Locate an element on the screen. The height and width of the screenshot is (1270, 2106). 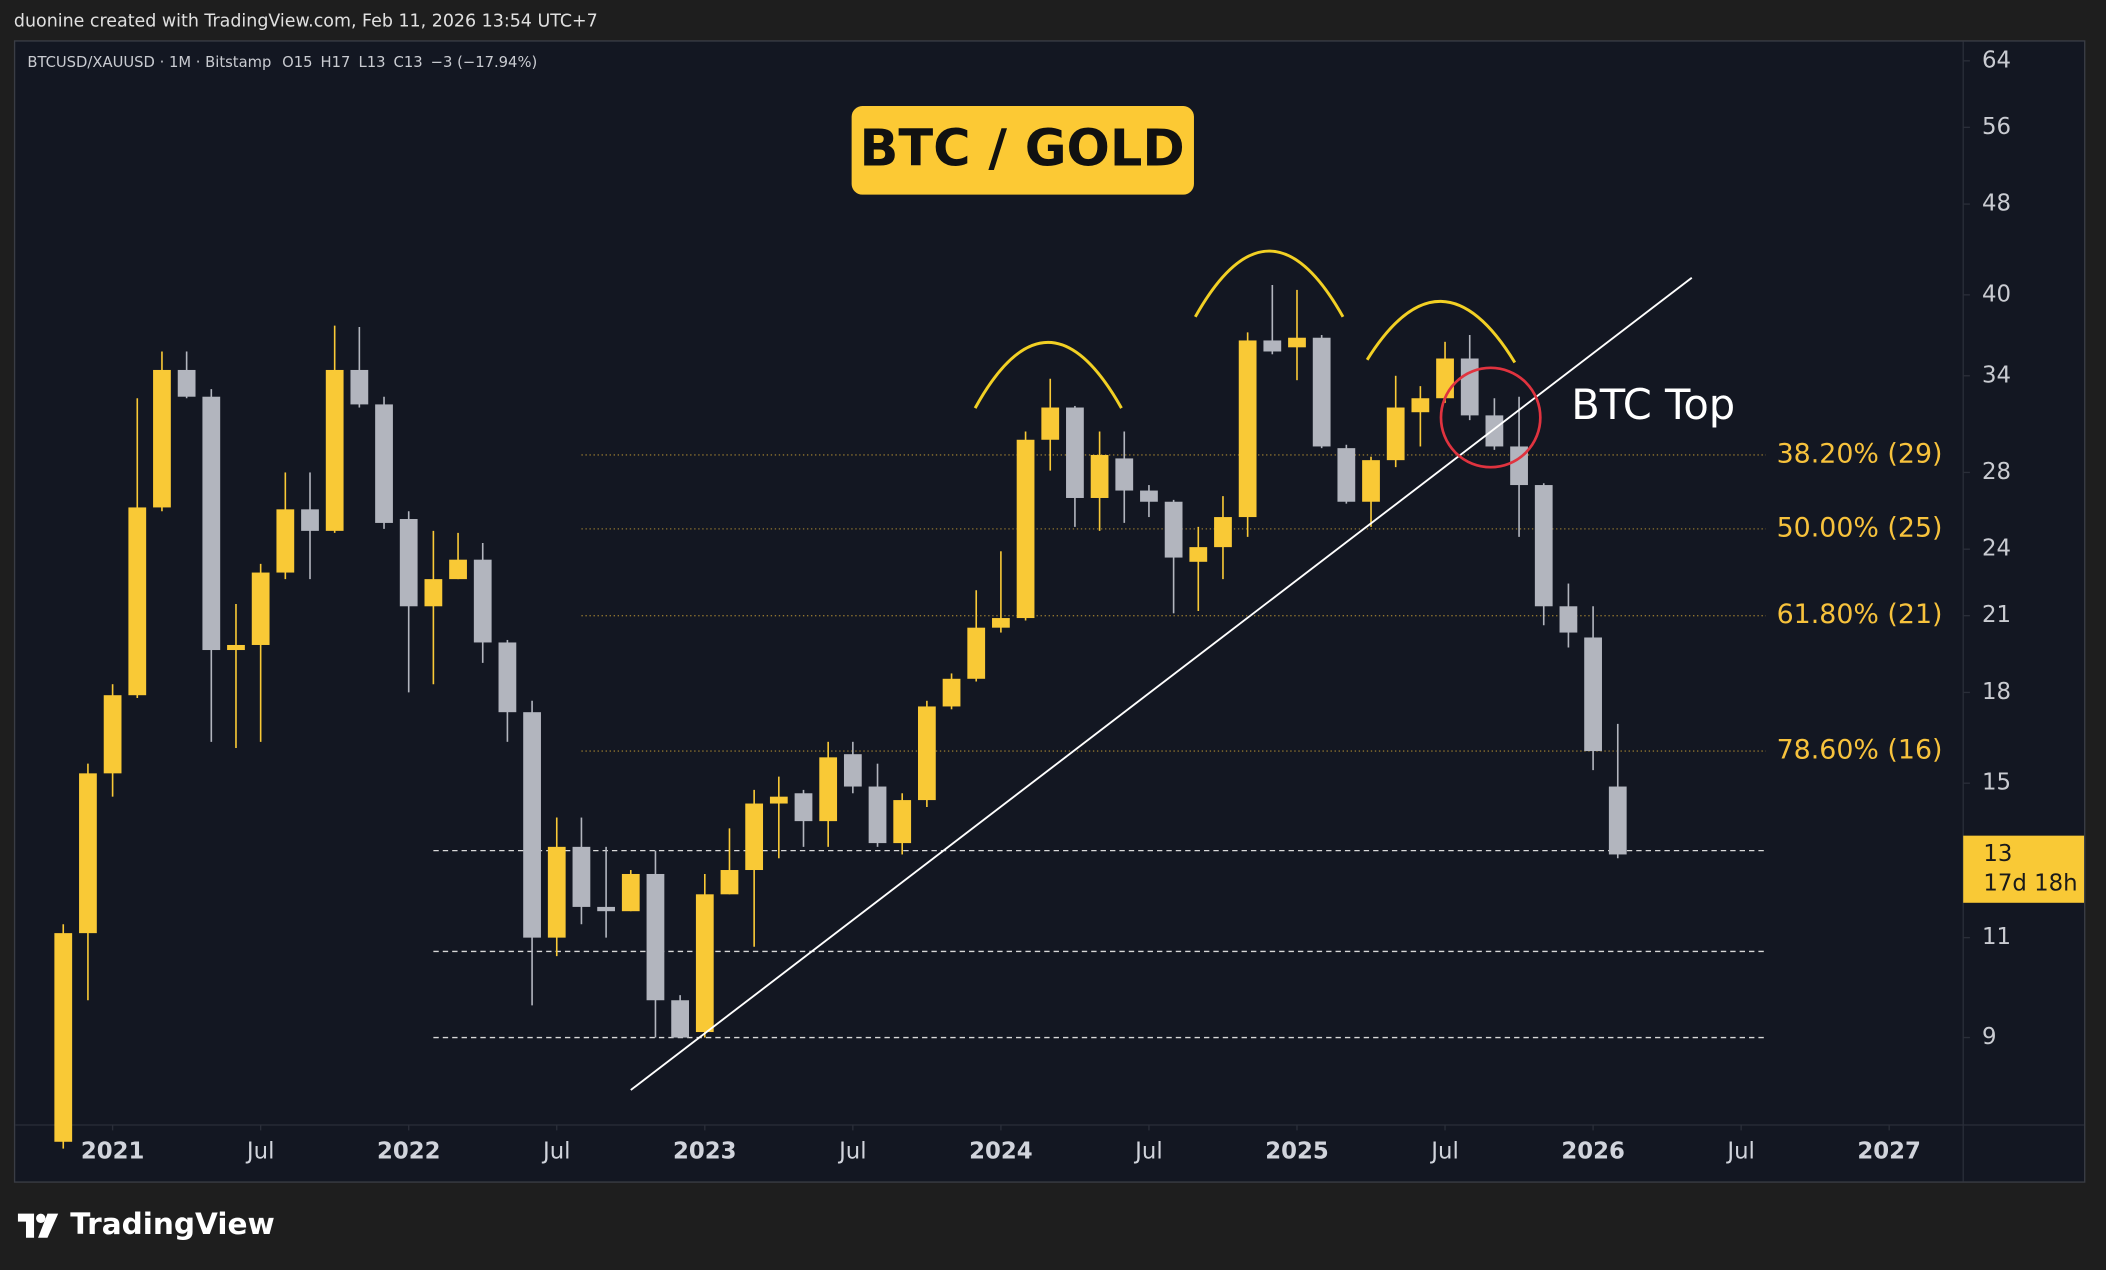
fib-label: 50.00% (25) is located at coordinates (1860, 527).